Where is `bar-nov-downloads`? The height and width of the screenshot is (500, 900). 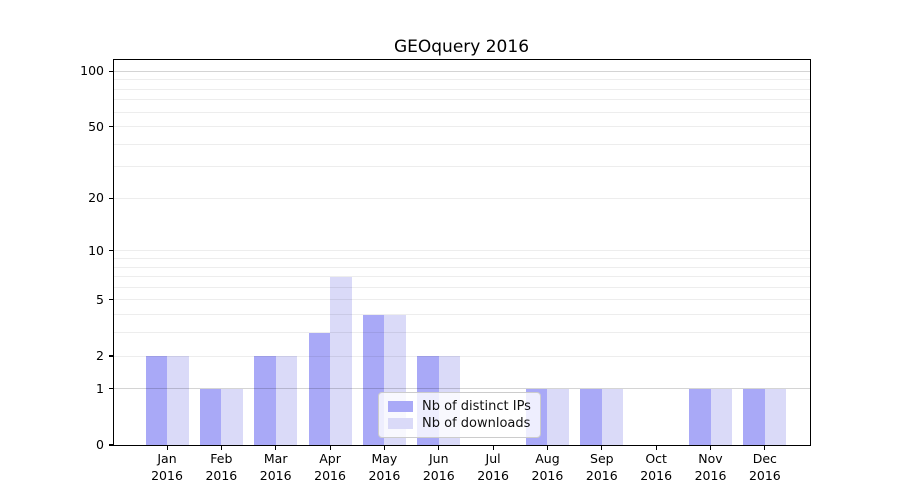 bar-nov-downloads is located at coordinates (721, 416).